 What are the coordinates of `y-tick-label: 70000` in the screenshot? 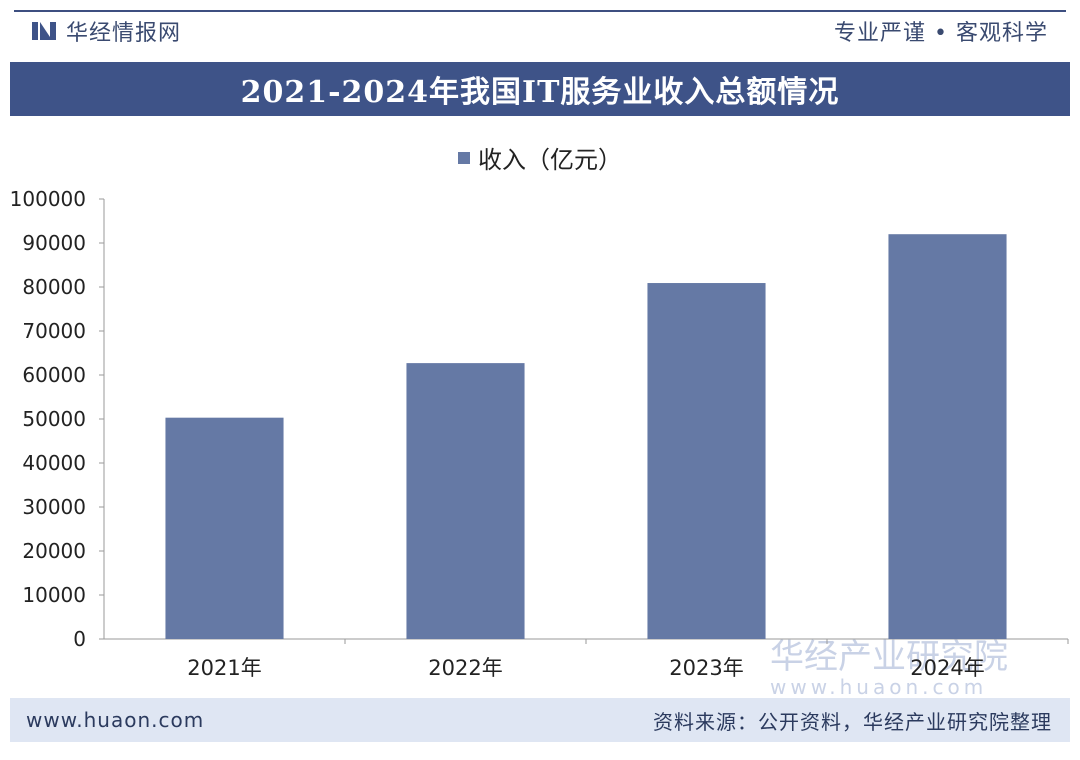 It's located at (54, 331).